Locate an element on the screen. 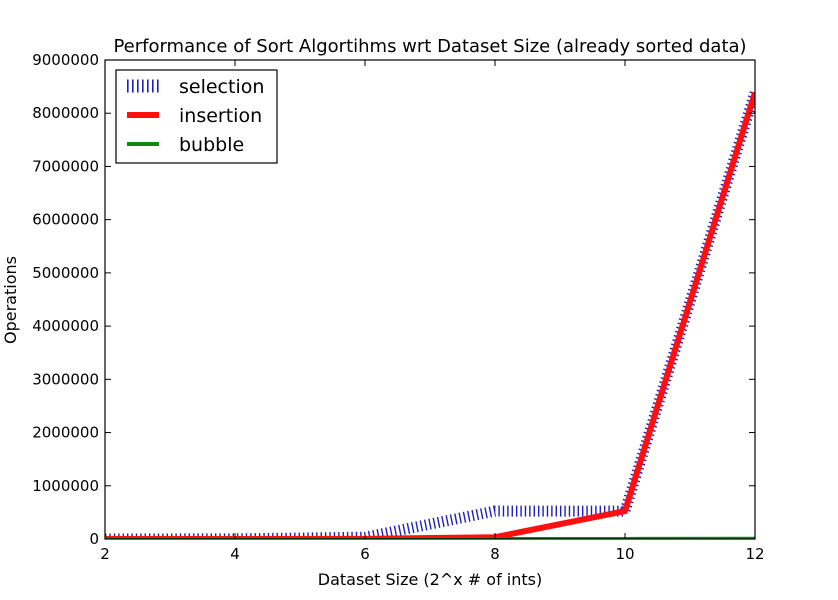 The image size is (838, 600). y-tick-label: 4000000 is located at coordinates (65, 326).